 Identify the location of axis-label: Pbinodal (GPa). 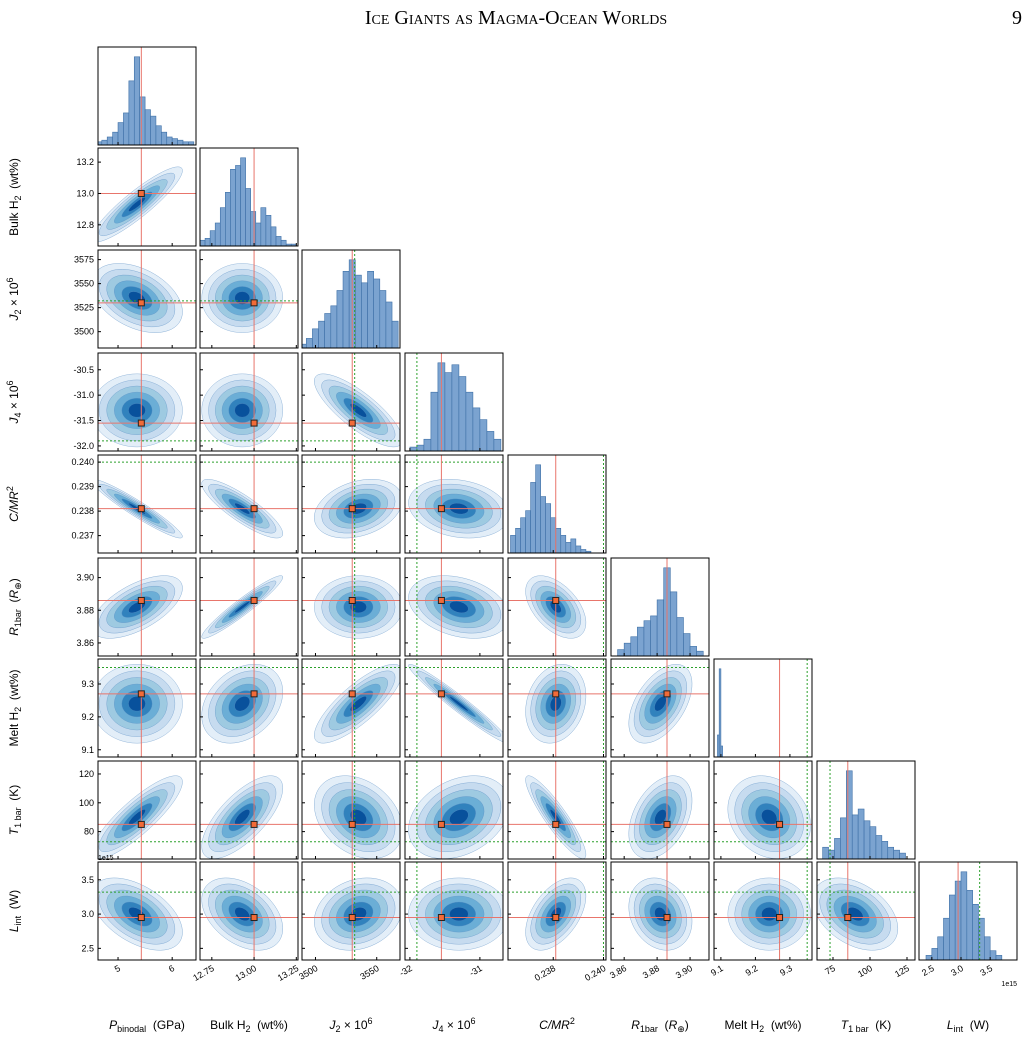
(147, 1026).